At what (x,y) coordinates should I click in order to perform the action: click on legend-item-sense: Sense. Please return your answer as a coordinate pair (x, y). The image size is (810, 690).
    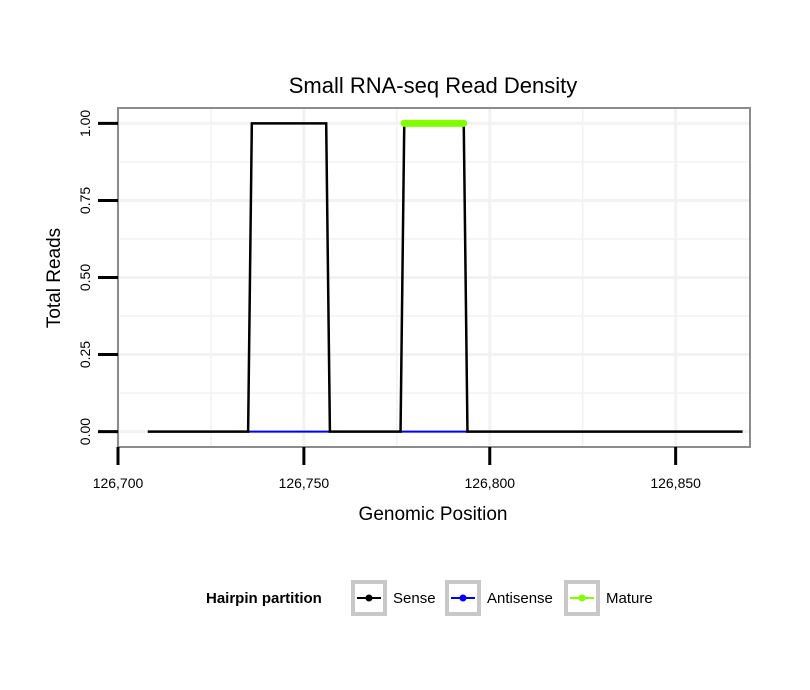
    Looking at the image, I should click on (393, 598).